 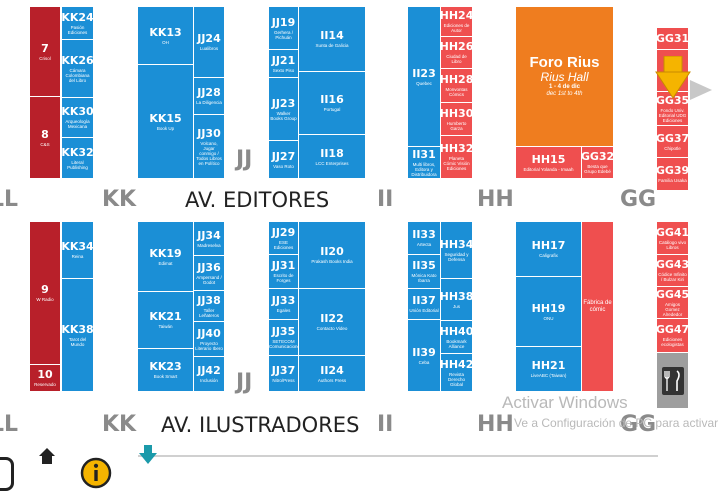 I want to click on stand-gg35: GG35 Fondo Univ. Editorial UDG Ediciones, so click(x=673, y=109).